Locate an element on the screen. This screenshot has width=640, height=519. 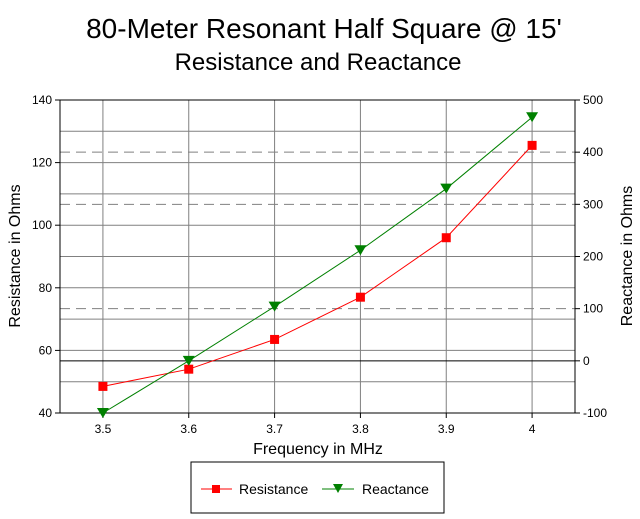
x-tick-label: 3.8 is located at coordinates (360, 429).